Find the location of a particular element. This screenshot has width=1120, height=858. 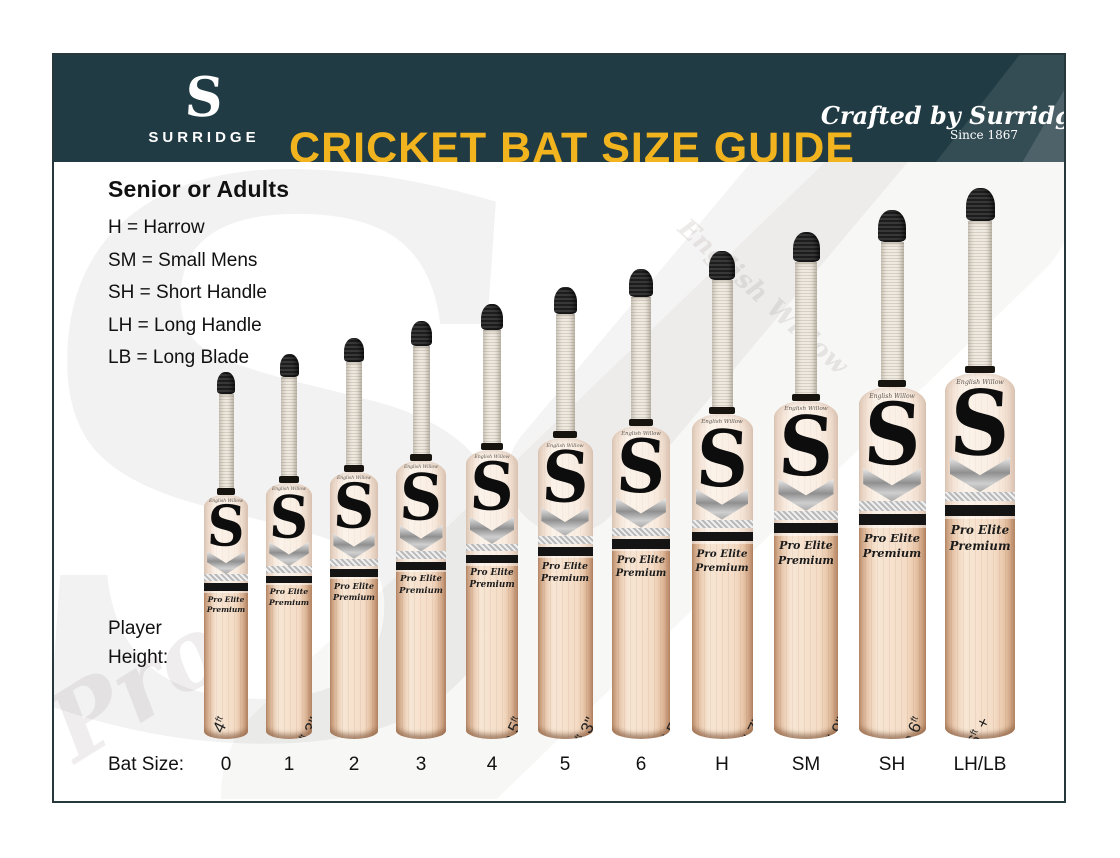

crafted-since-text: Since 1867 is located at coordinates (984, 135).